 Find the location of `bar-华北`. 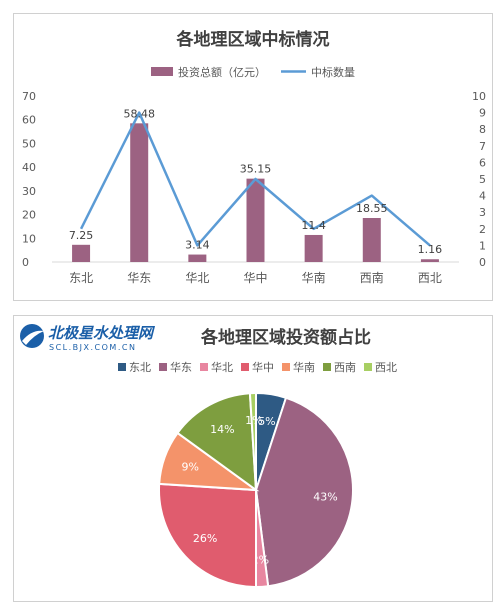

bar-华北 is located at coordinates (197, 258).